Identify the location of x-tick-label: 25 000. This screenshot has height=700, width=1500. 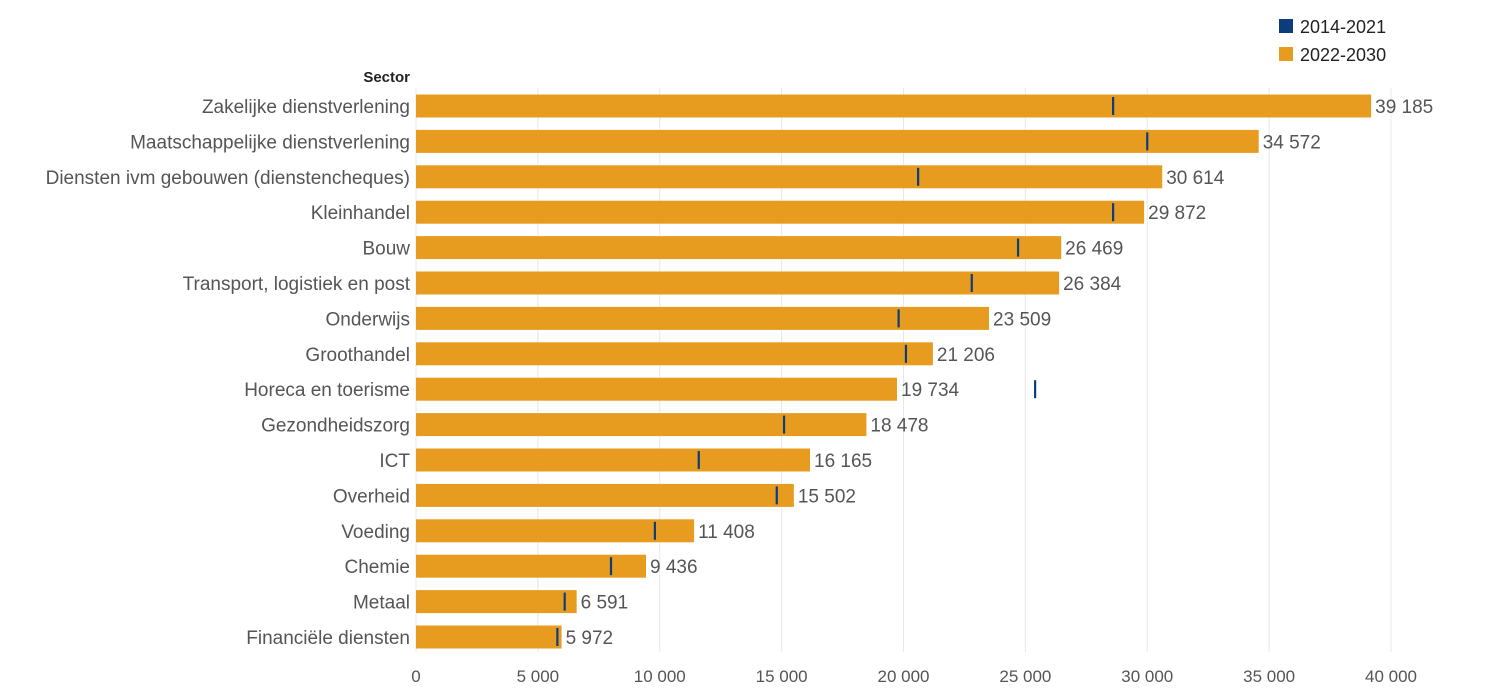
(1025, 676).